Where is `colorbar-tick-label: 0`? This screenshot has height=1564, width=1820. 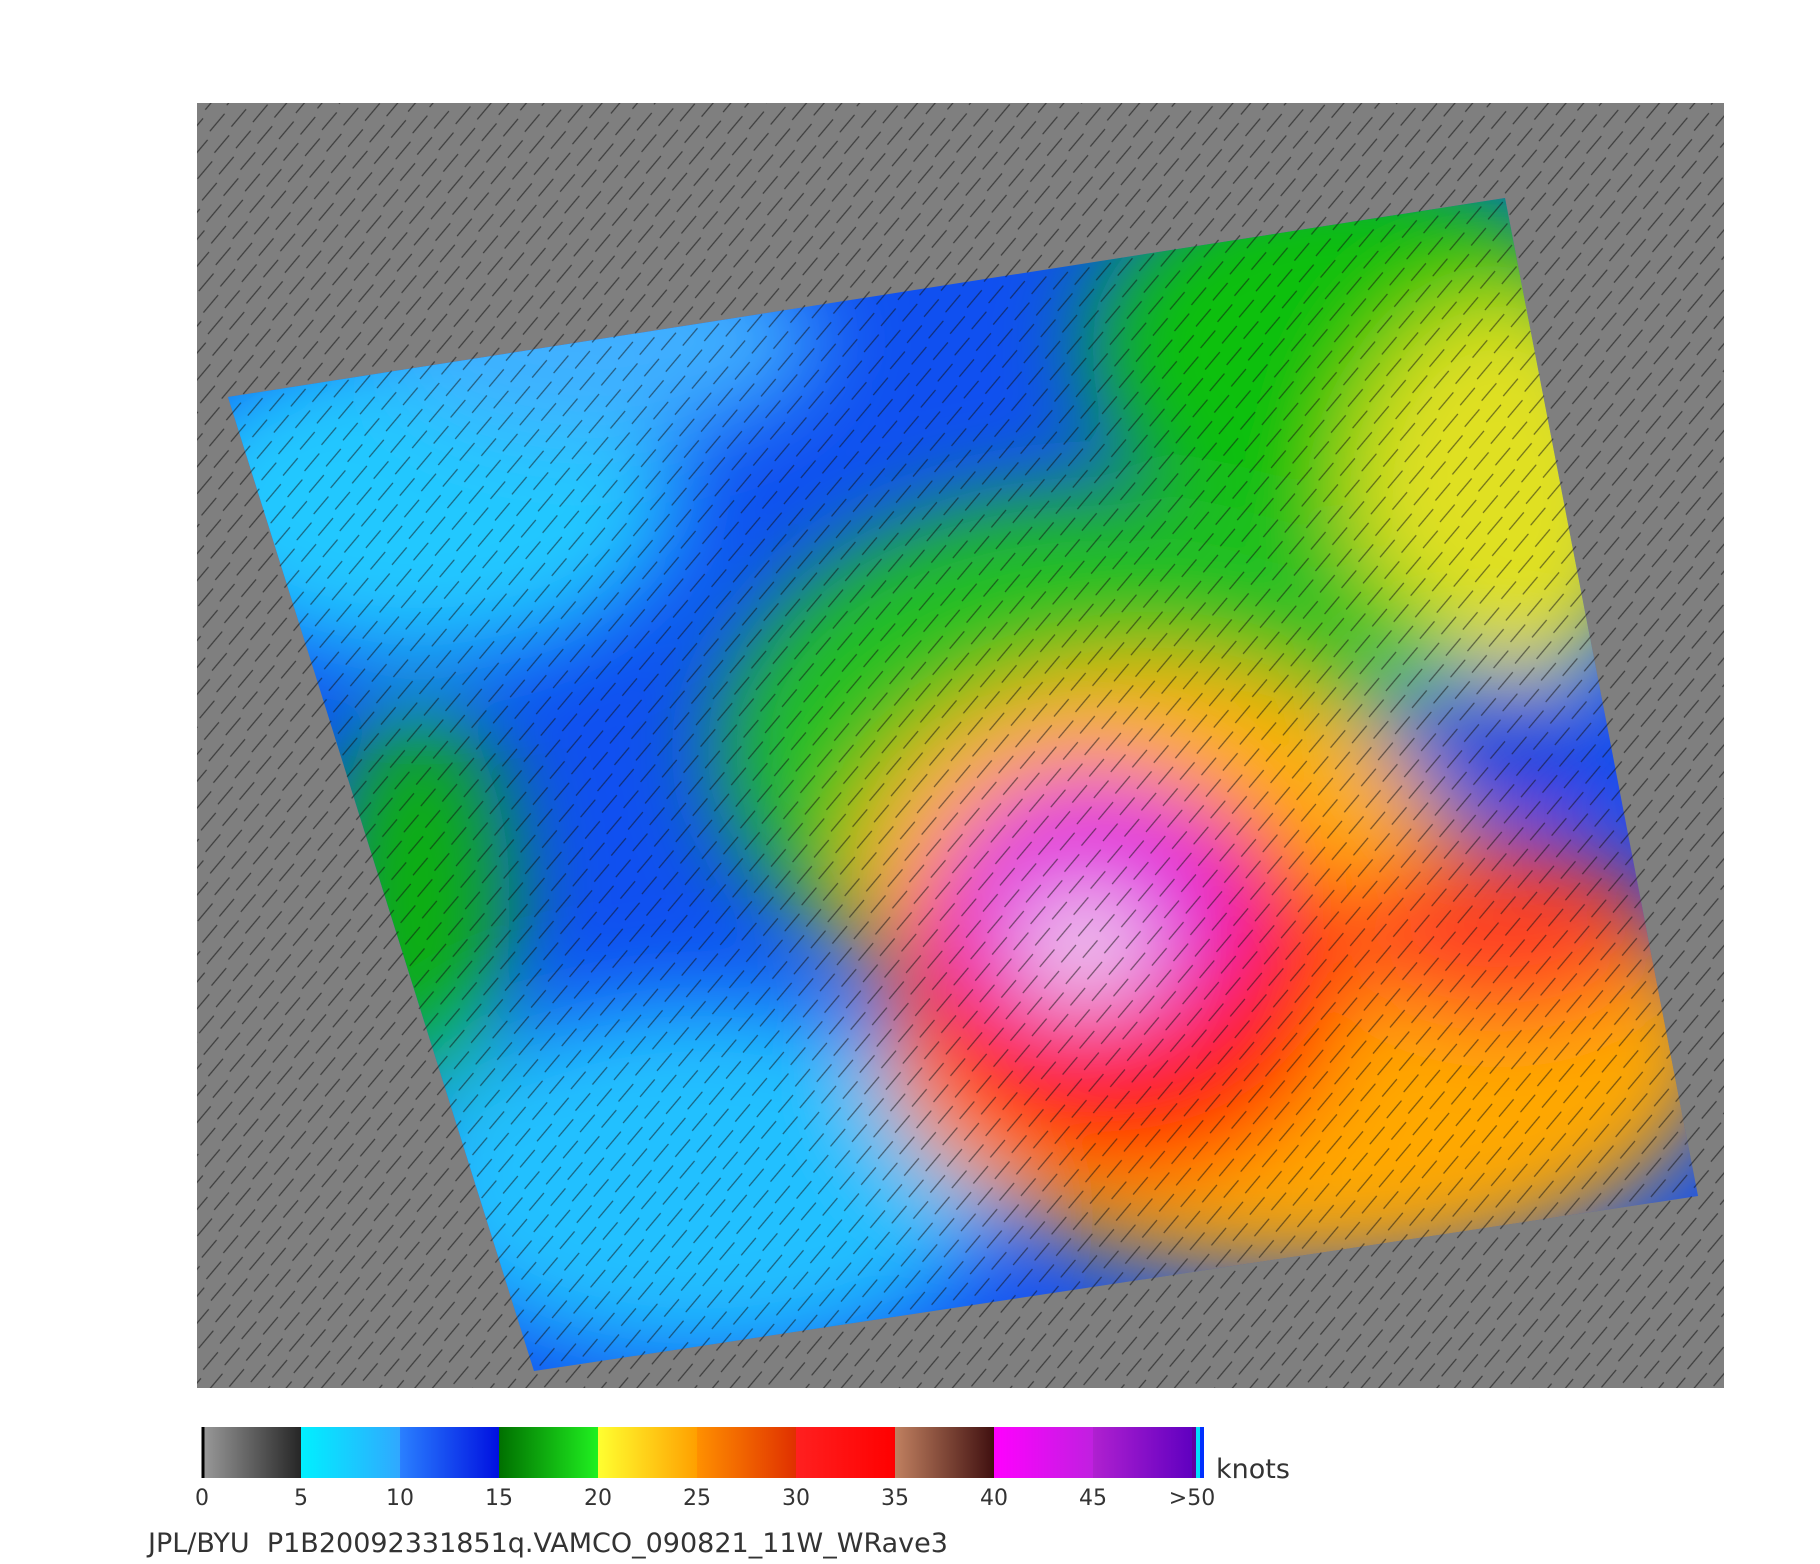
colorbar-tick-label: 0 is located at coordinates (202, 1498).